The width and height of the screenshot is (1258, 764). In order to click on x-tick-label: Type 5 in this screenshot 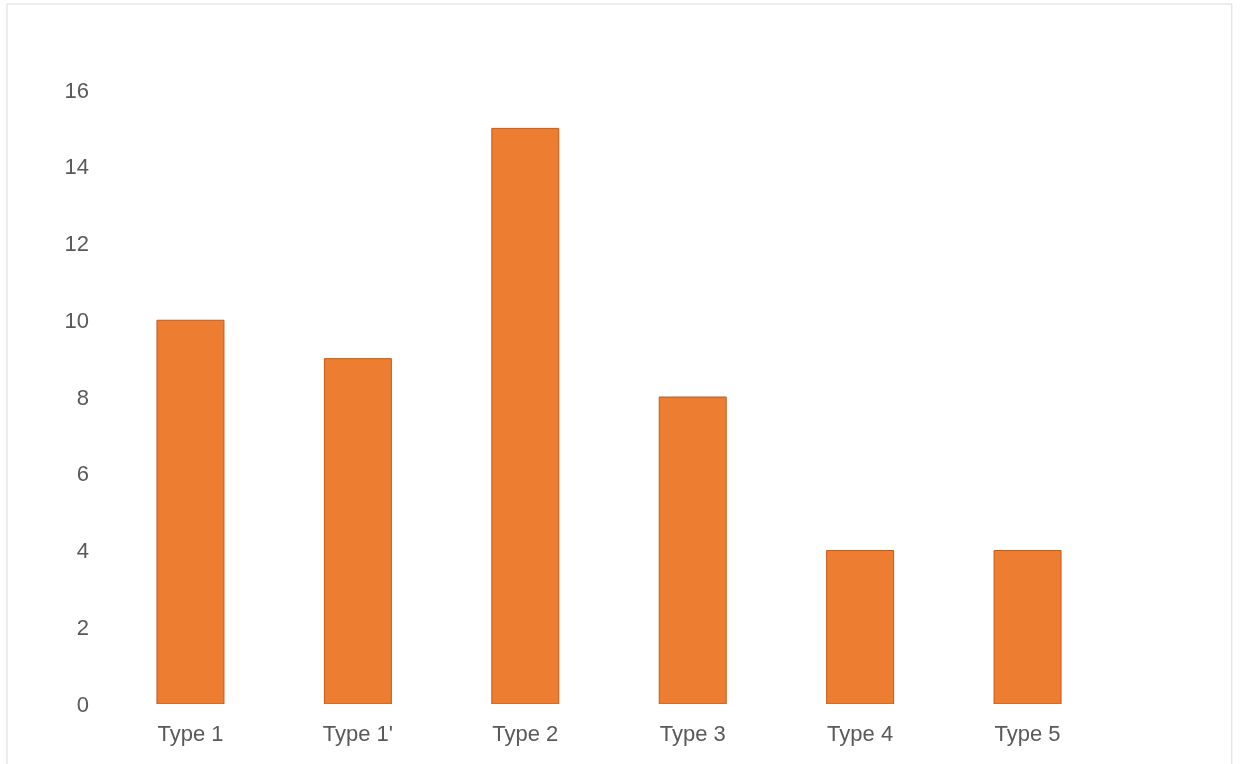, I will do `click(1027, 733)`.